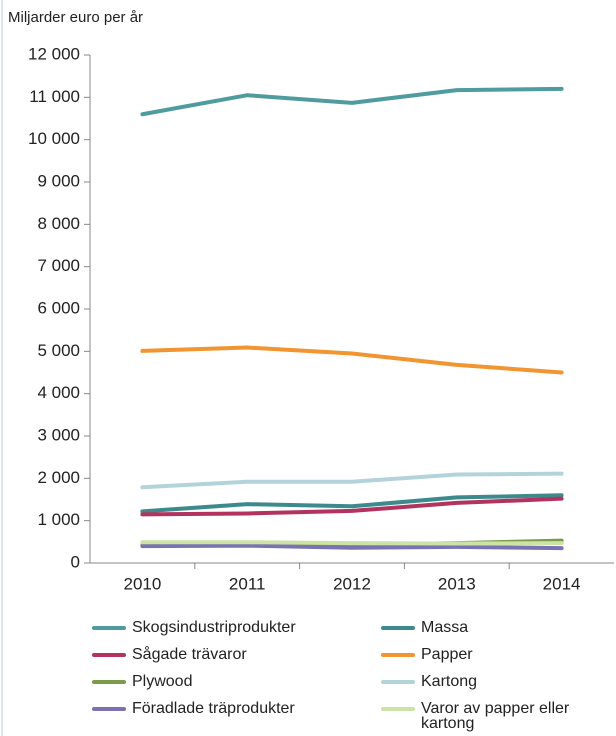 This screenshot has width=616, height=736. Describe the element at coordinates (447, 654) in the screenshot. I see `legend-label: Papper` at that location.